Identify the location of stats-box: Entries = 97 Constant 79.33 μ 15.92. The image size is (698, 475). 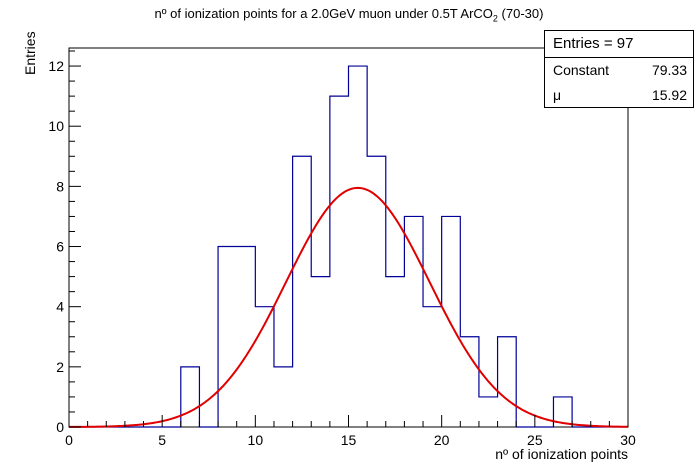
(619, 69).